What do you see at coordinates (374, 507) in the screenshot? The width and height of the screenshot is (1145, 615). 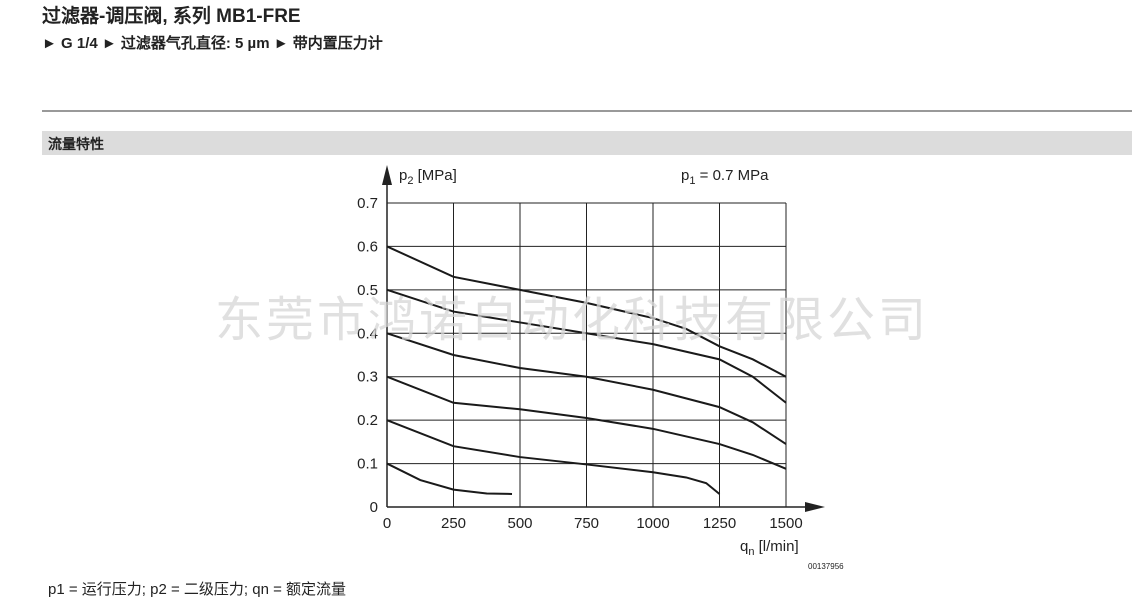 I see `y-tick-label: 0` at bounding box center [374, 507].